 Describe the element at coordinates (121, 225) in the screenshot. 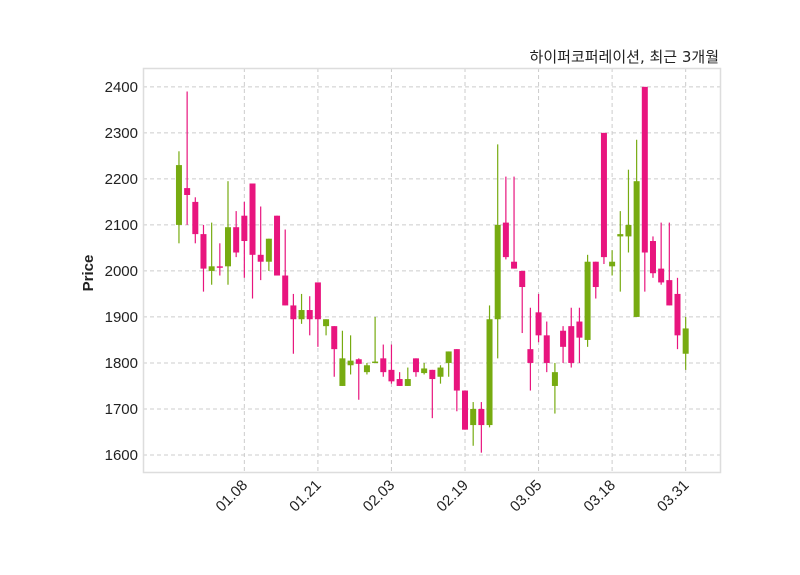

I see `y-tick-label: 2100` at that location.